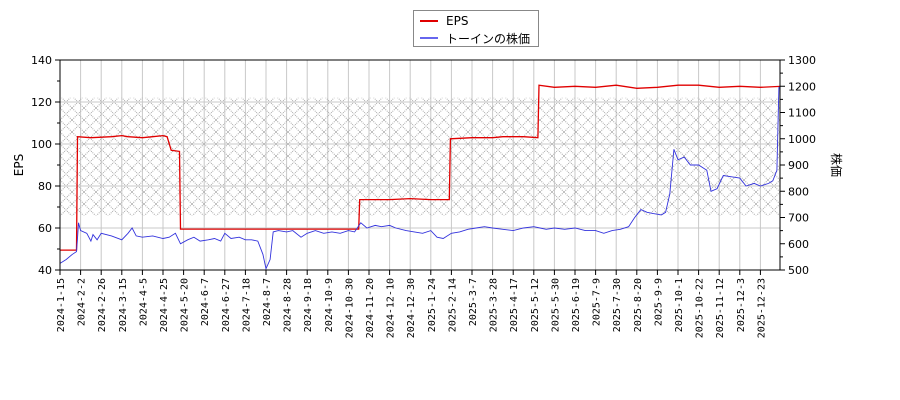  What do you see at coordinates (205, 302) in the screenshot?
I see `svg-text: 2024-6-7` at bounding box center [205, 302].